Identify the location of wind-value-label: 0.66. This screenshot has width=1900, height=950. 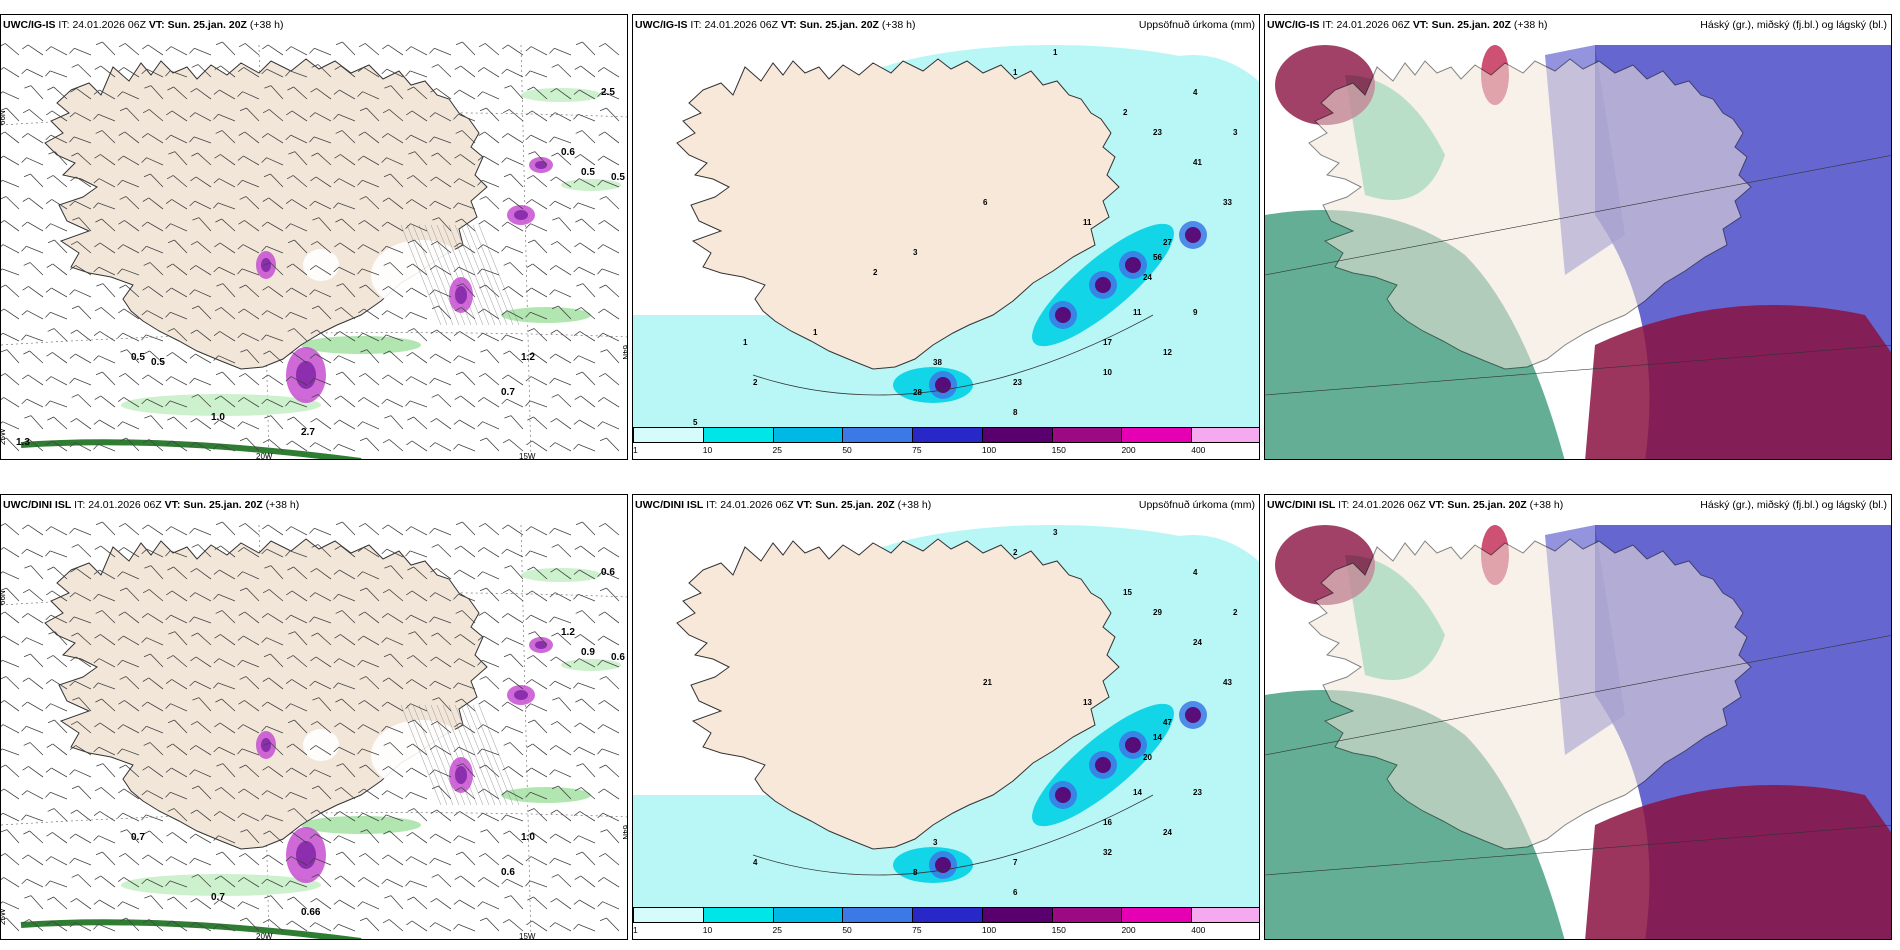
(311, 912).